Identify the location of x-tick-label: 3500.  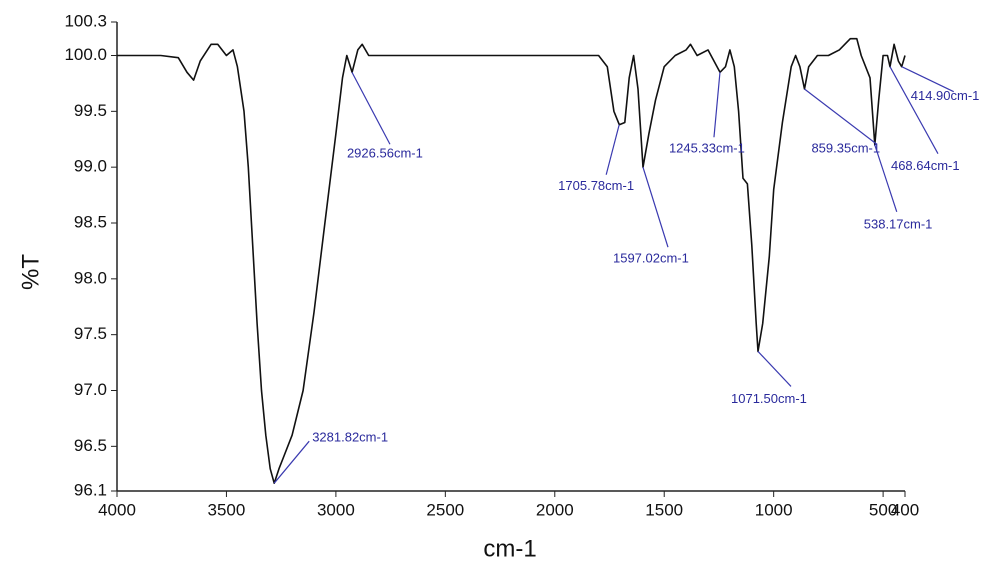
(227, 509).